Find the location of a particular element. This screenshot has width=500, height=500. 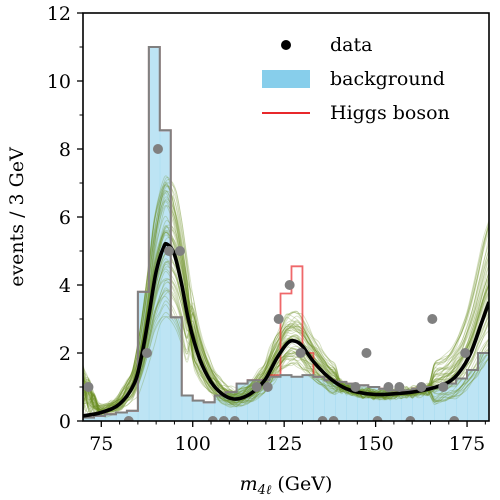

x-tick-label: 75 is located at coordinates (101, 444).